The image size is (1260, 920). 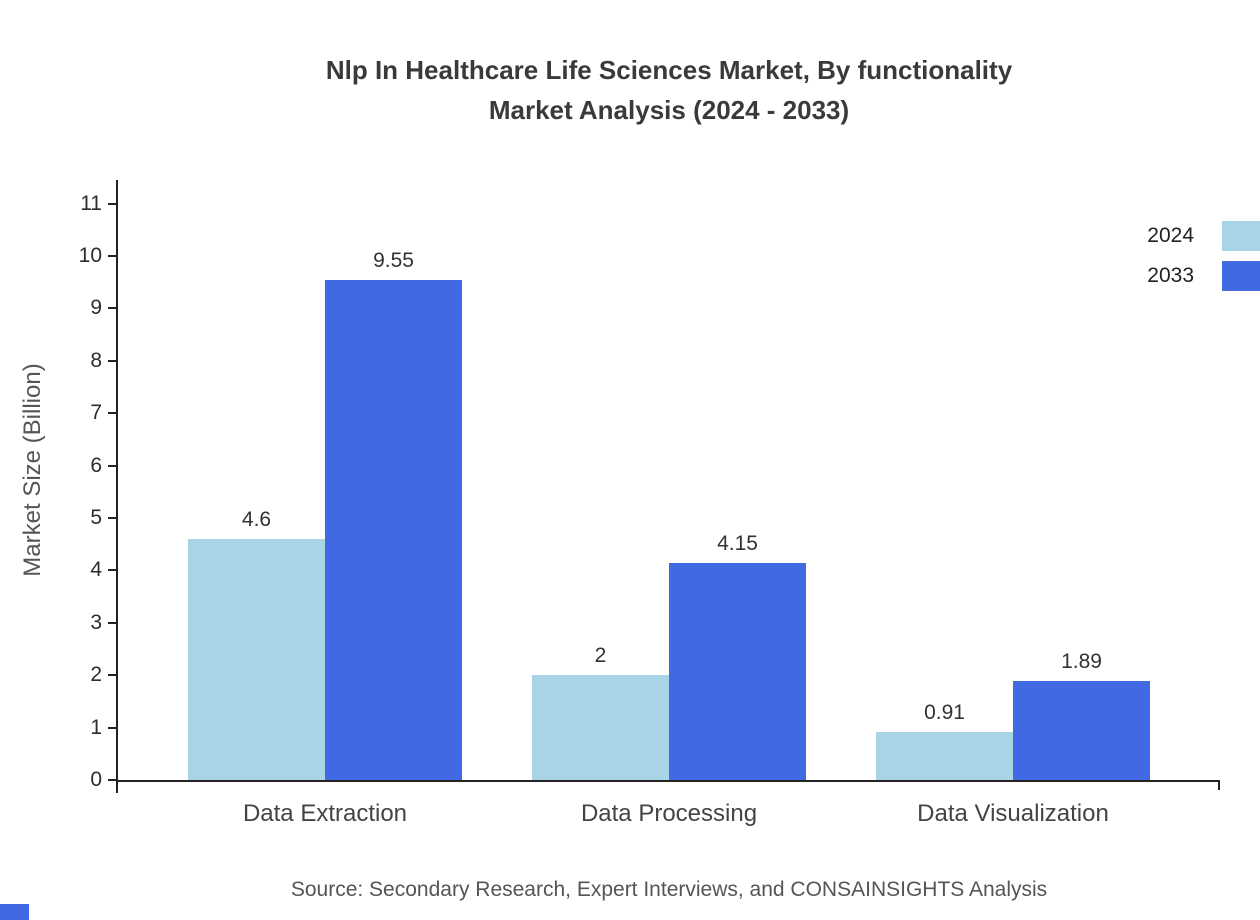 I want to click on bar-group-data-visualization: 0.91 1.89 Data Visualization, so click(x=1013, y=738).